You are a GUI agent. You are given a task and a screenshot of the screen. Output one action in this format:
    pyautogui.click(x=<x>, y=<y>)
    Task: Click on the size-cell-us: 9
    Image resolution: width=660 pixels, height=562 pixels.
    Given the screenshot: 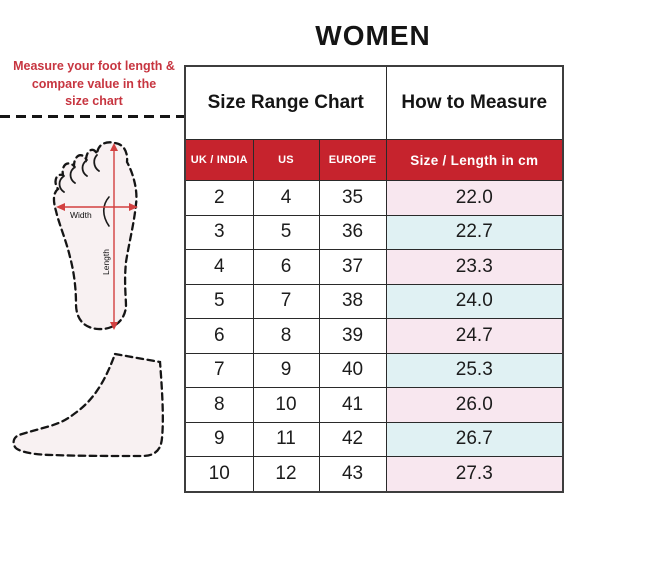 What is the action you would take?
    pyautogui.click(x=286, y=370)
    